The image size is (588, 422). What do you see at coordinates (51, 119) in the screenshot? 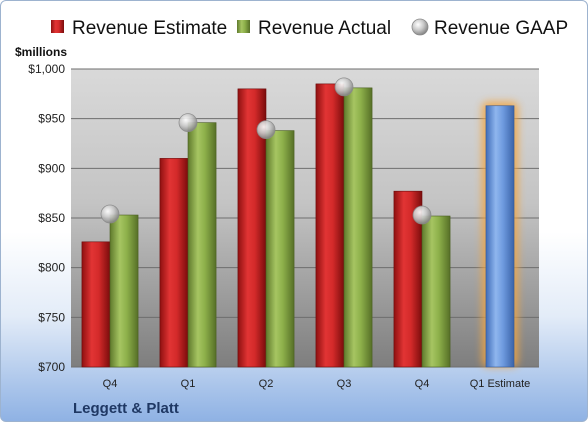
I see `y-tick-label: $950` at bounding box center [51, 119].